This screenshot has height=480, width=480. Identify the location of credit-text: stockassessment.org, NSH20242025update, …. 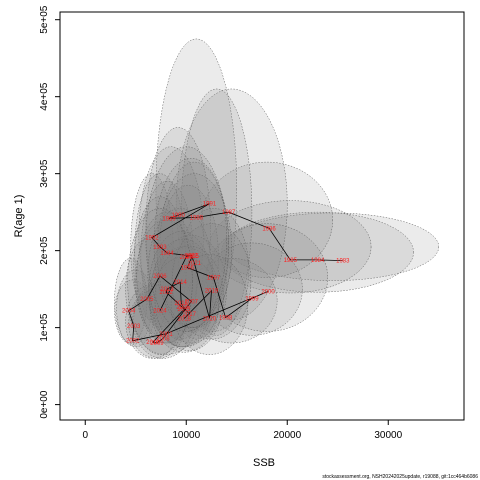
(400, 477).